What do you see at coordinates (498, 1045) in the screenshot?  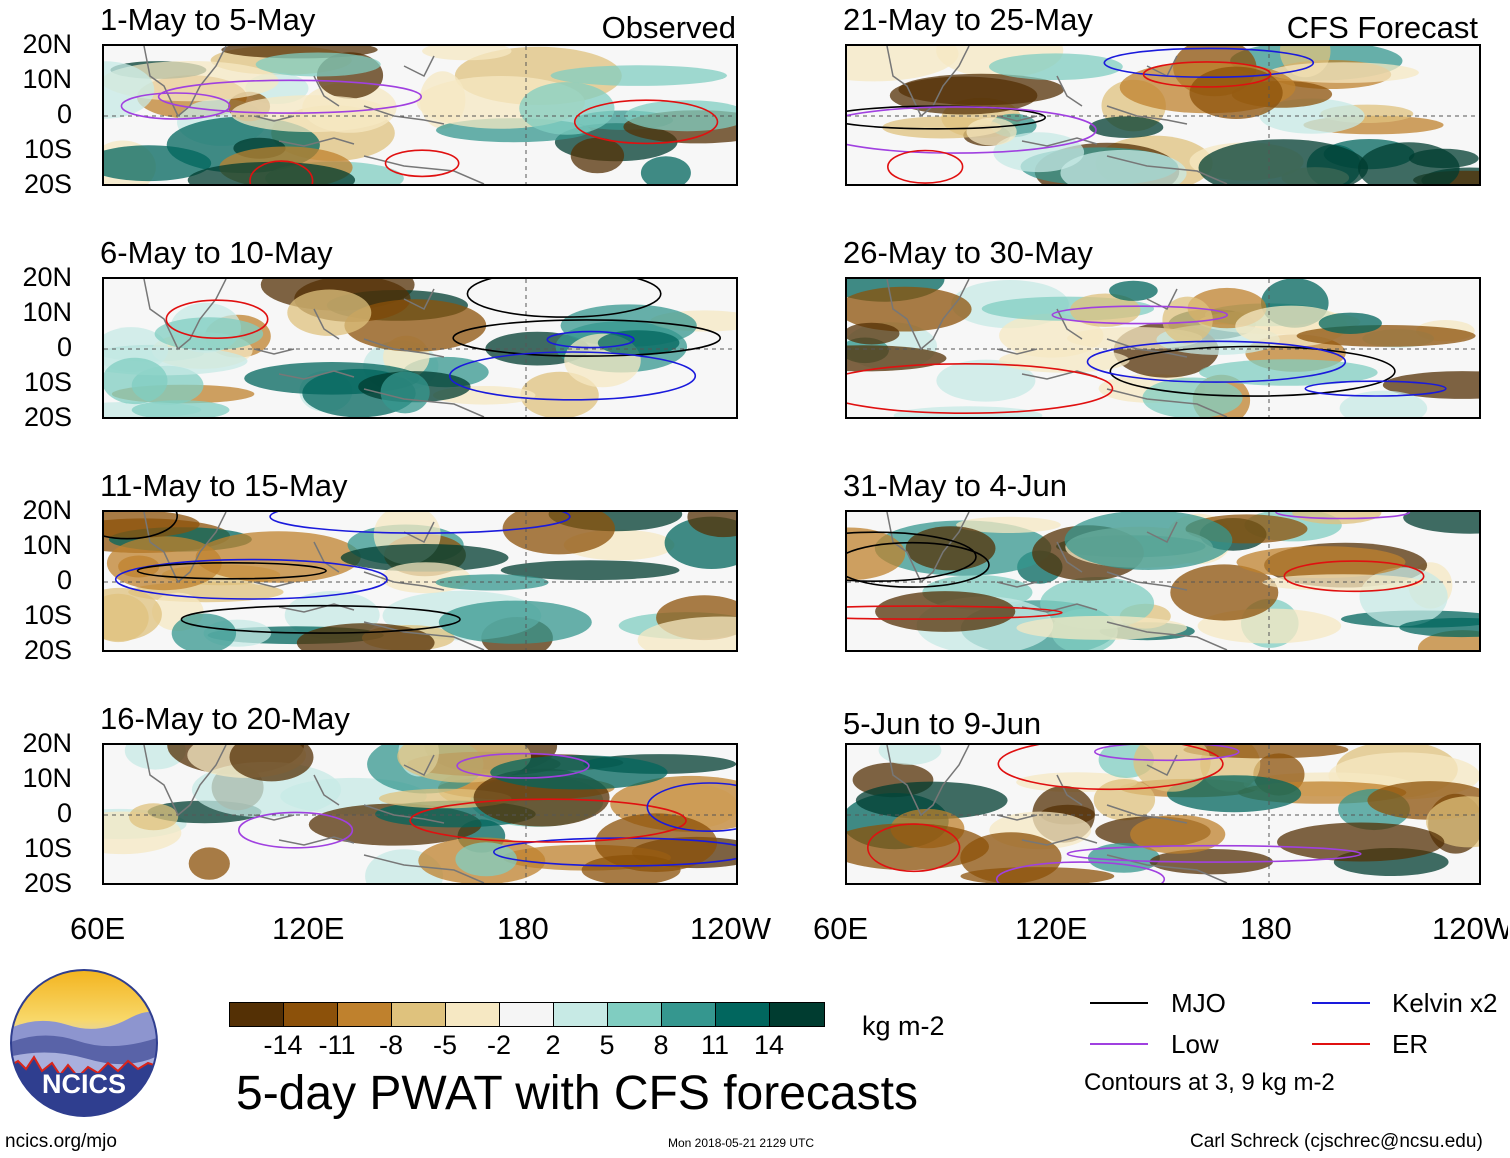 I see `colorbar-tick: -2` at bounding box center [498, 1045].